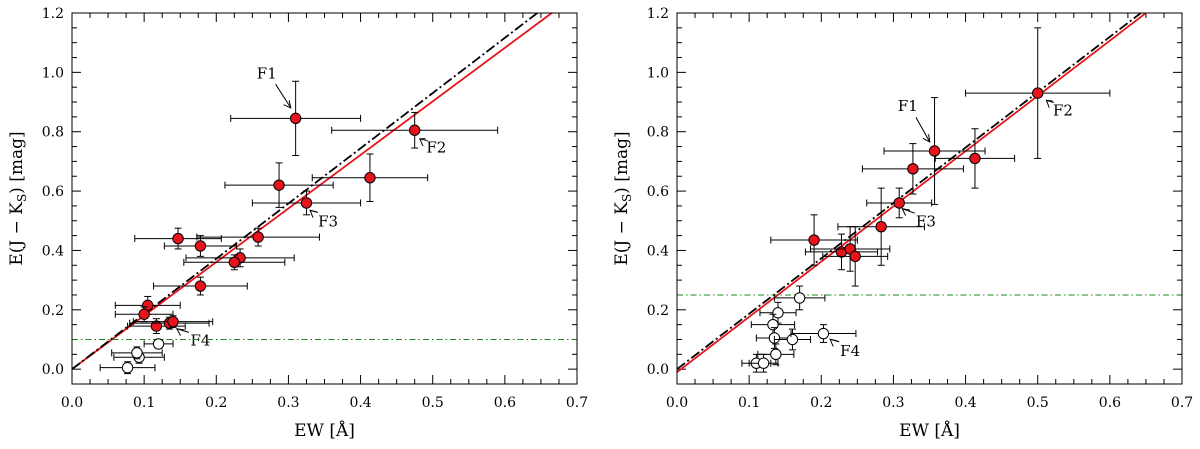  Describe the element at coordinates (216, 403) in the screenshot. I see `x-tick-label: 0.2` at that location.